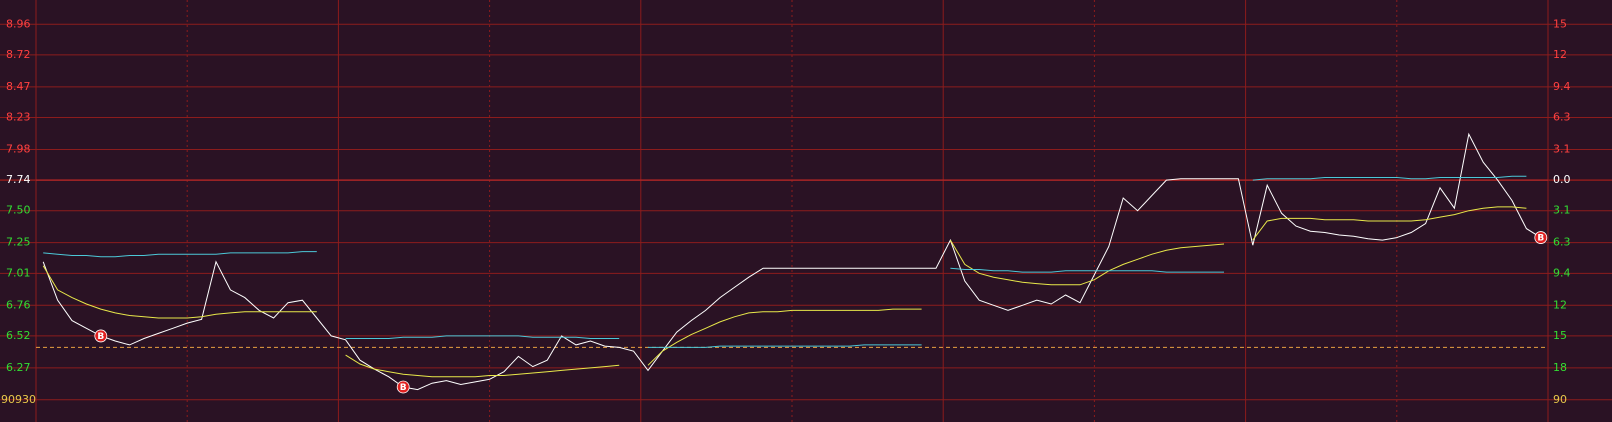  What do you see at coordinates (18, 242) in the screenshot?
I see `y-tick-label: 7.25` at bounding box center [18, 242].